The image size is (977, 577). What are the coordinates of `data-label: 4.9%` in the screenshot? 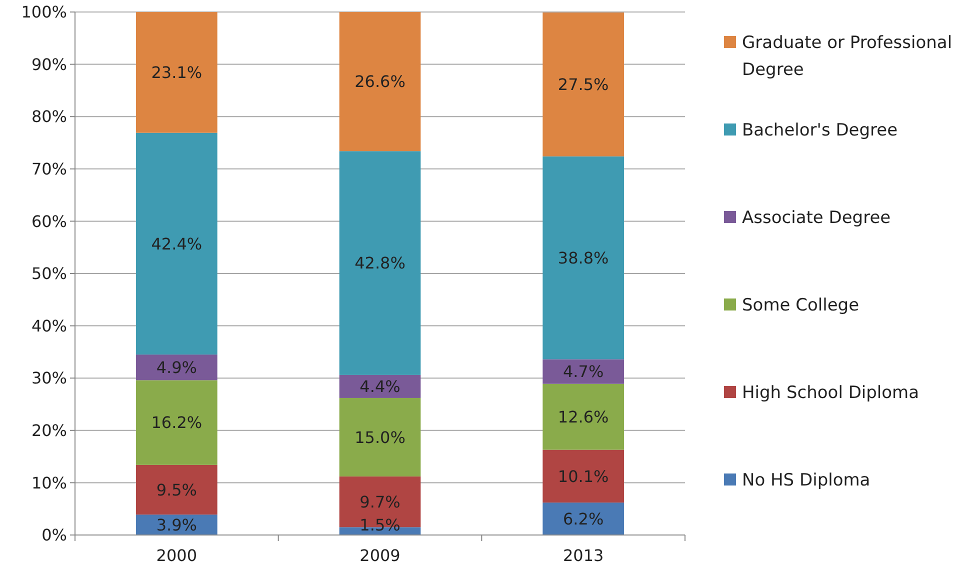 It's located at (176, 367).